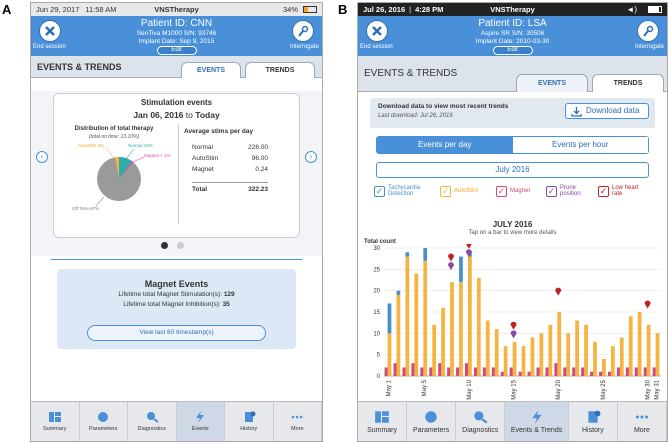 This screenshot has height=443, width=669. I want to click on section-title: EVENTS & TRENDS, so click(79, 67).